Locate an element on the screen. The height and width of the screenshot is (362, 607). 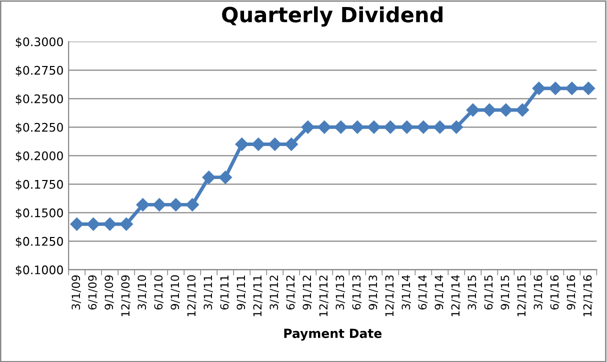
x-tick-label: 6/1/12 is located at coordinates (291, 293).